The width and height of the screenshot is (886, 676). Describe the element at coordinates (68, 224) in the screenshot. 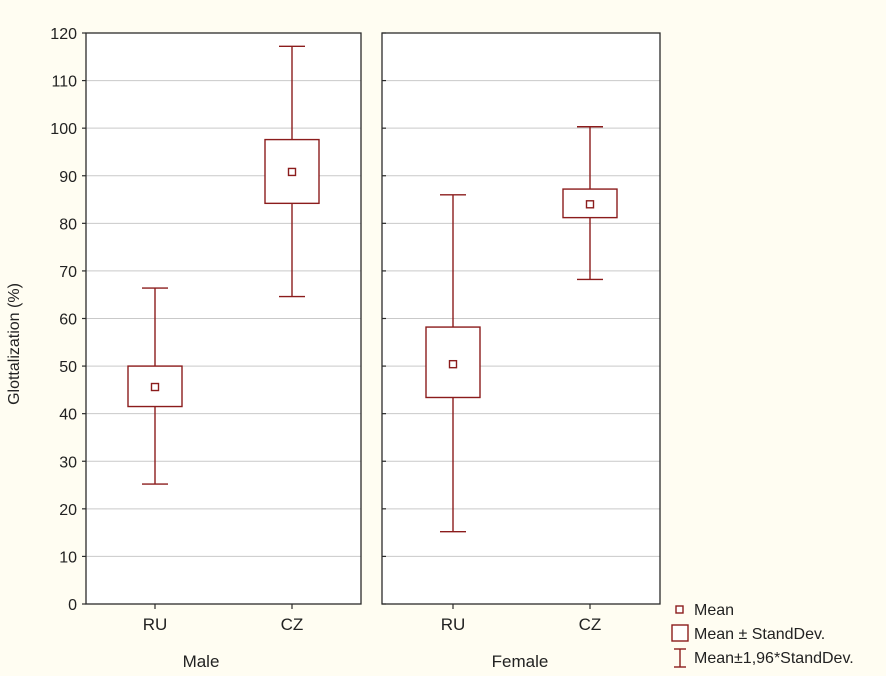

I see `y-tick-label: 80` at that location.